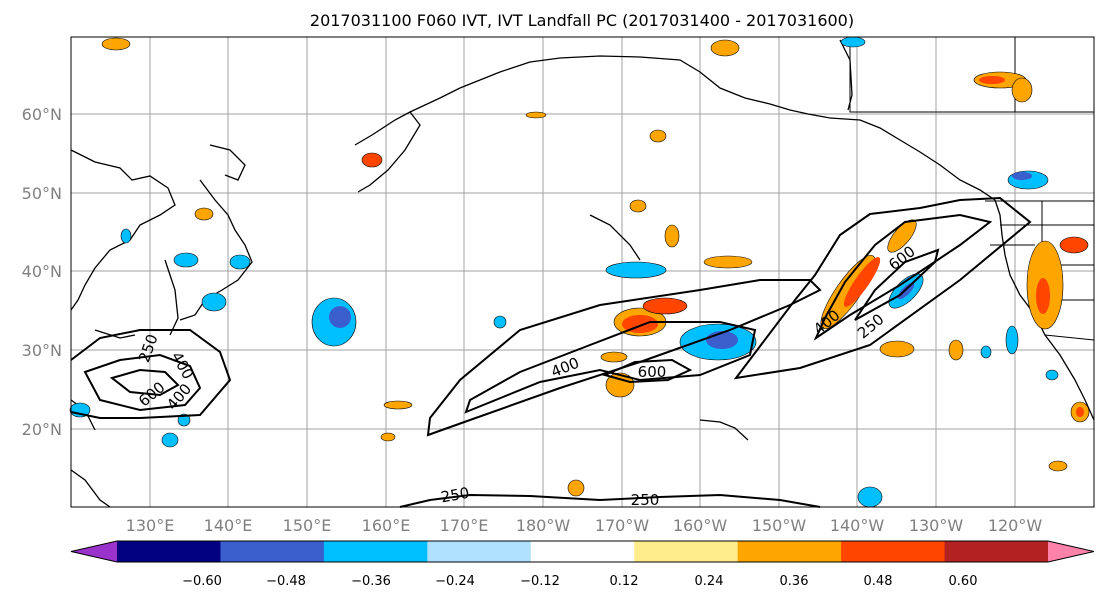  Describe the element at coordinates (455, 581) in the screenshot. I see `colorbar-tick-label: −0.24` at that location.